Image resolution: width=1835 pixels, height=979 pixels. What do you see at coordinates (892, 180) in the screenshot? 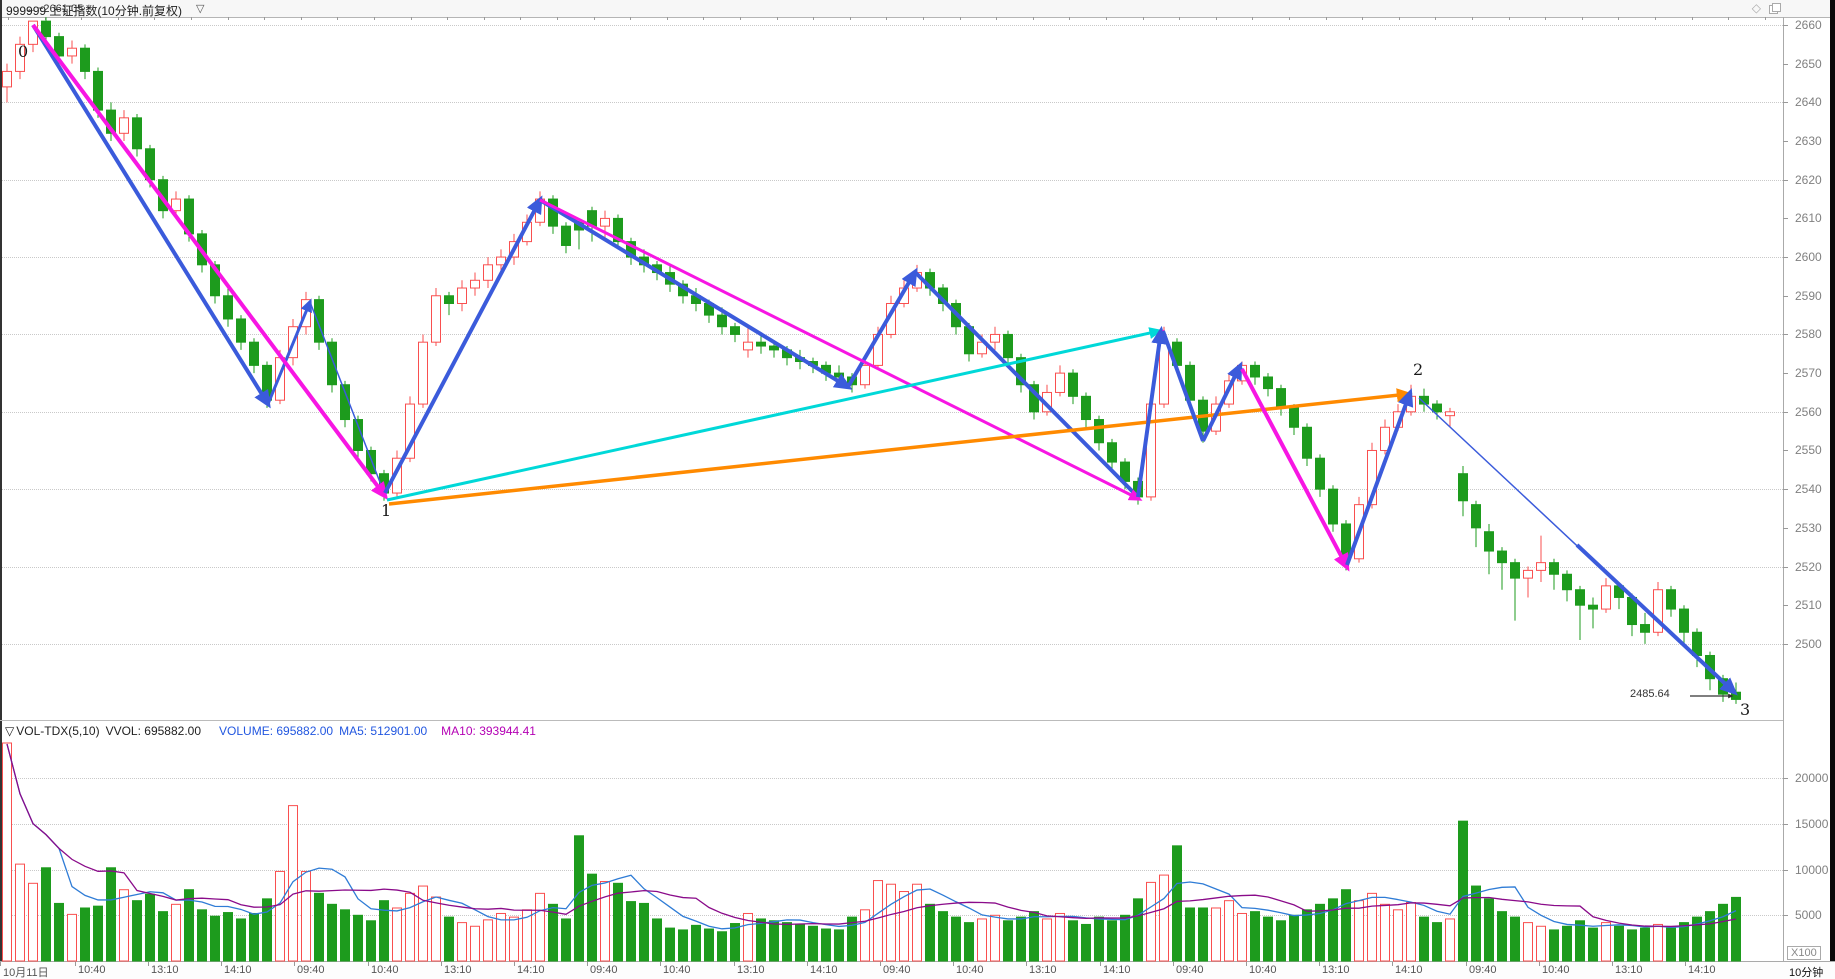
I see `price-gridline` at bounding box center [892, 180].